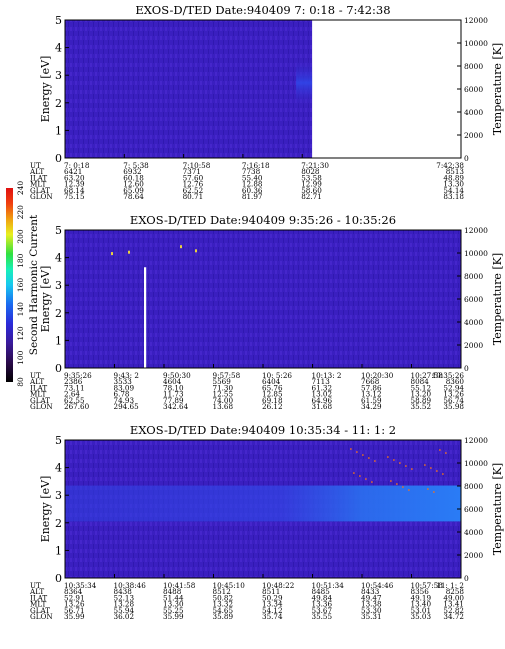 This screenshot has height=649, width=505. What do you see at coordinates (179, 585) in the screenshot?
I see `table-cell: 10:41:58` at bounding box center [179, 585].